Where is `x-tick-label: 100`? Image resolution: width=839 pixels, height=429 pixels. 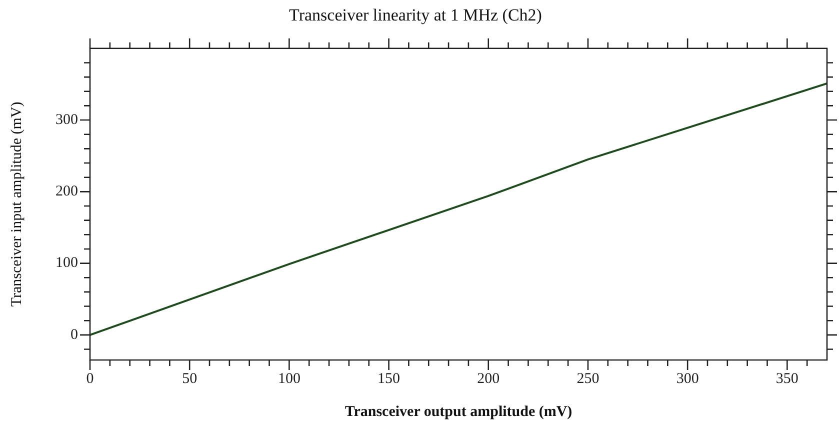
x-tick-label: 100 is located at coordinates (289, 378).